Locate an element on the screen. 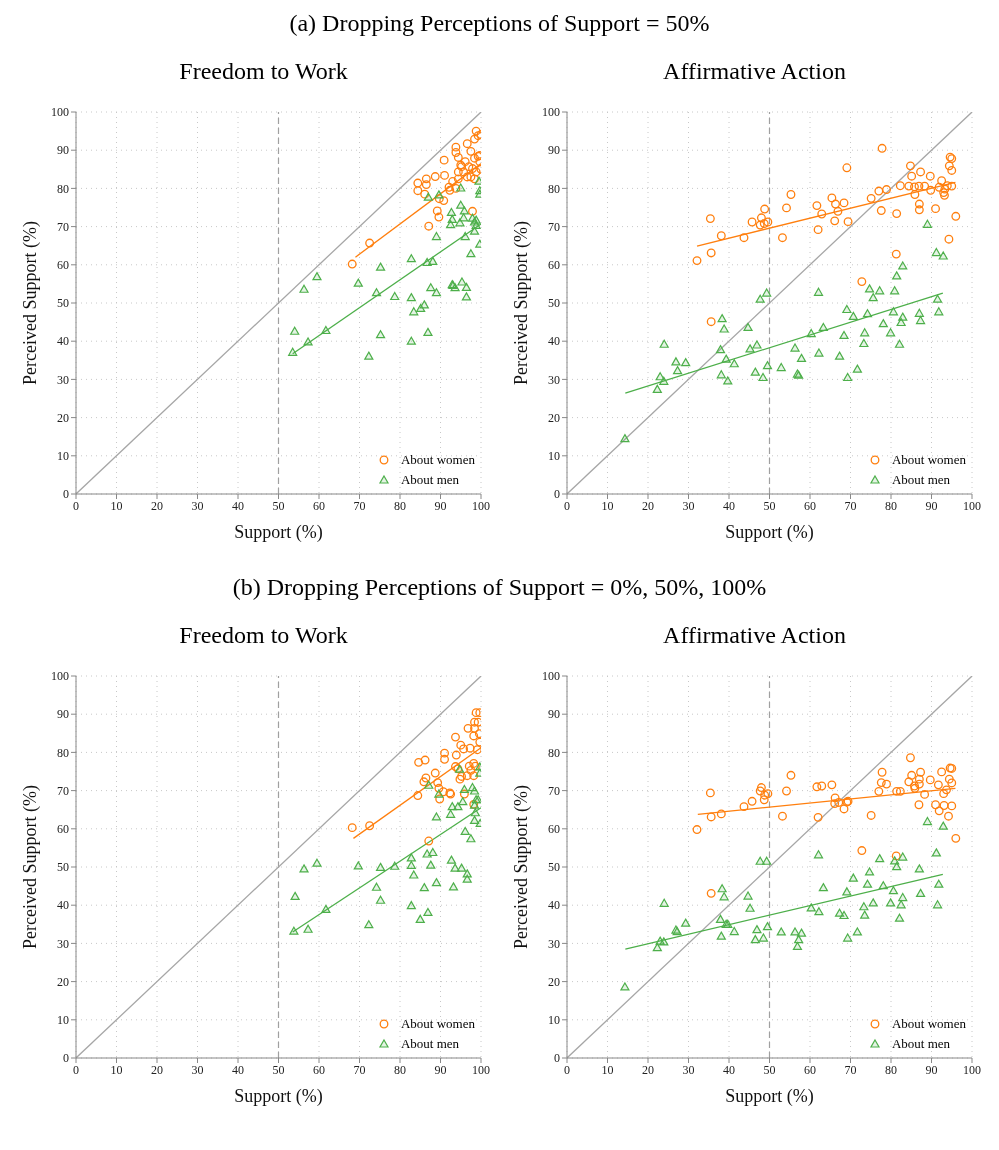 The height and width of the screenshot is (1150, 999). legend-label: About men is located at coordinates (921, 1044).